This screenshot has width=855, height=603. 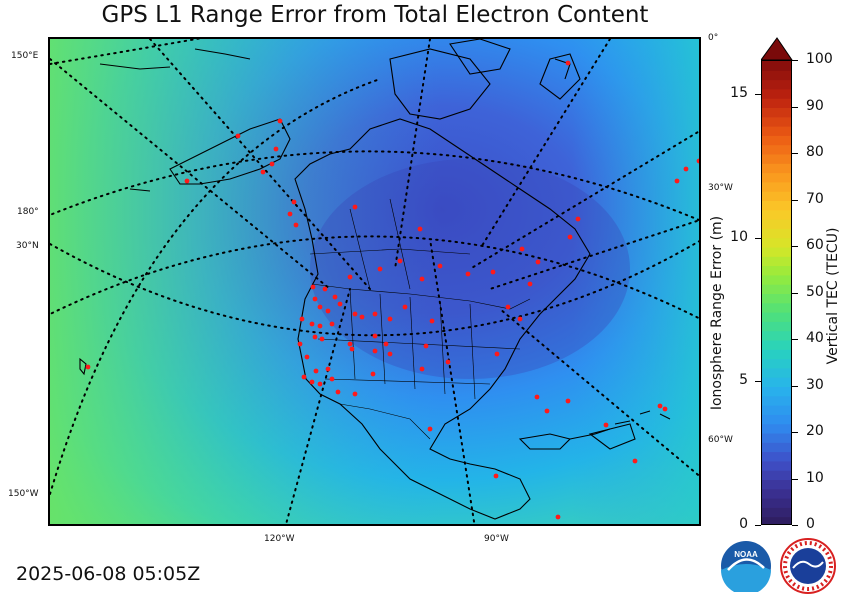 I want to click on lat-label: 180°, so click(x=28, y=212).